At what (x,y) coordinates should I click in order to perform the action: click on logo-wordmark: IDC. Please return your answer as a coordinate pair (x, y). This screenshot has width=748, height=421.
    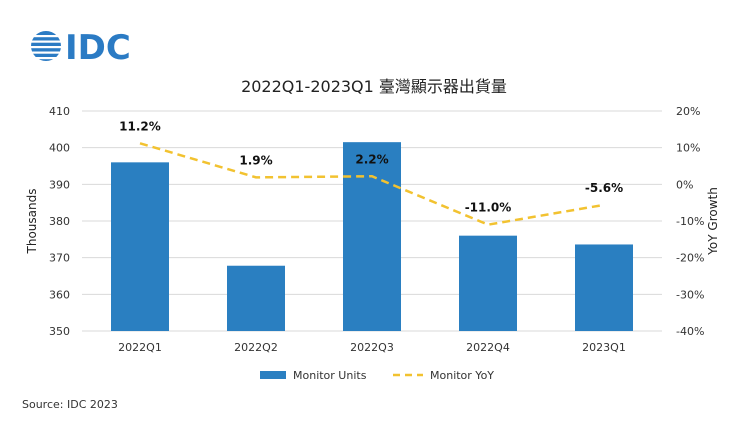
    Looking at the image, I should click on (98, 48).